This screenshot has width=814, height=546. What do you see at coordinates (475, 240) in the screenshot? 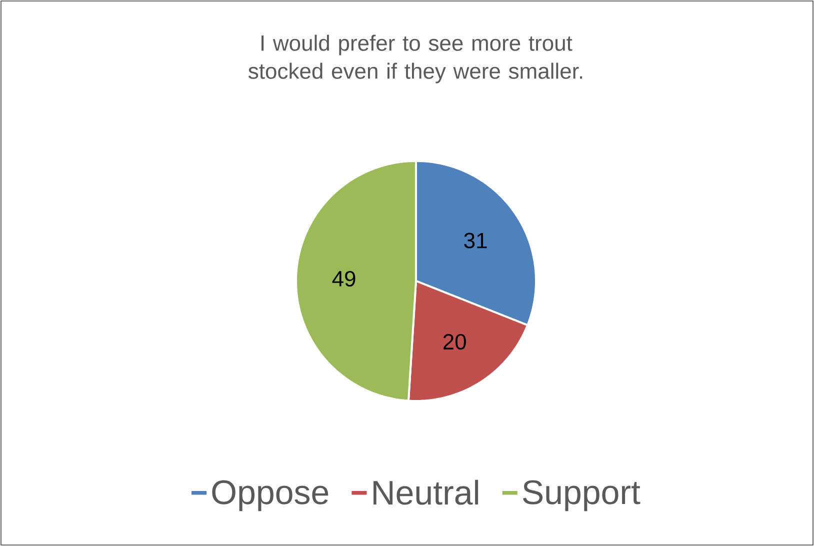
I see `data-label: 31` at bounding box center [475, 240].